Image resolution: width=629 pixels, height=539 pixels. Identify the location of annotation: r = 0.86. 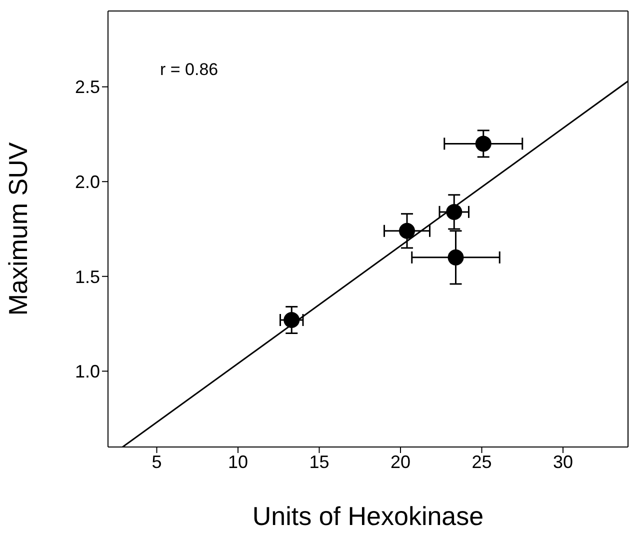
(189, 70).